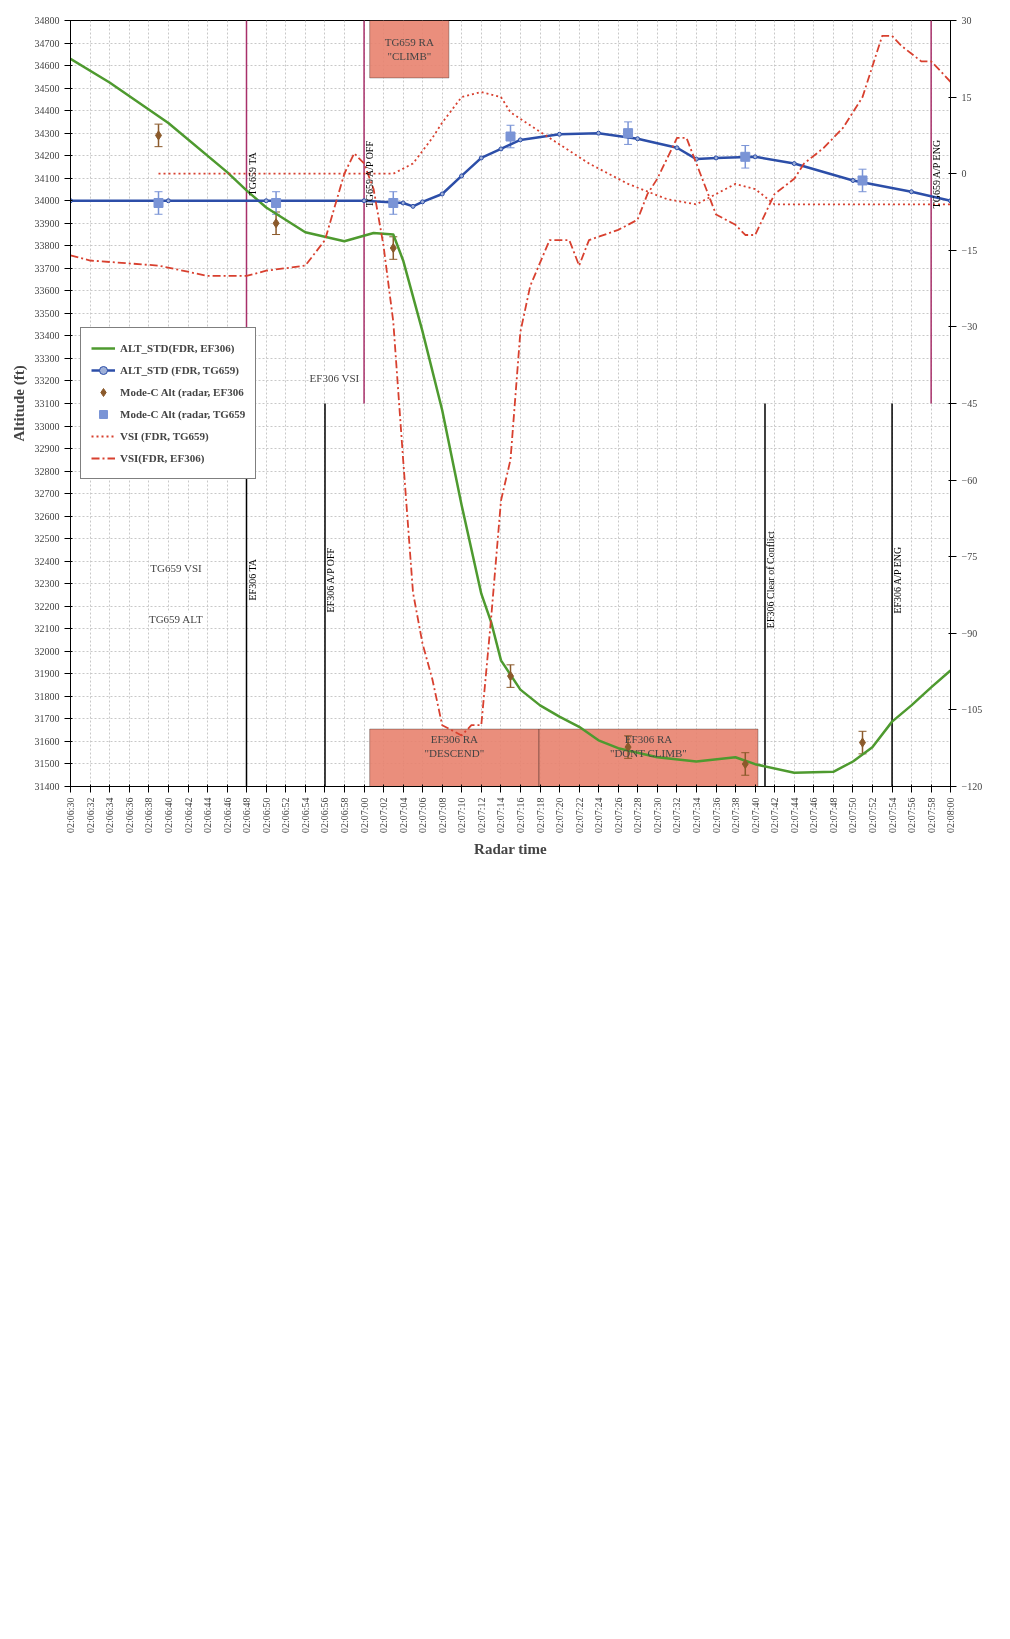 The height and width of the screenshot is (1639, 1010). I want to click on x-tick-label: 02:06:46, so click(227, 815).